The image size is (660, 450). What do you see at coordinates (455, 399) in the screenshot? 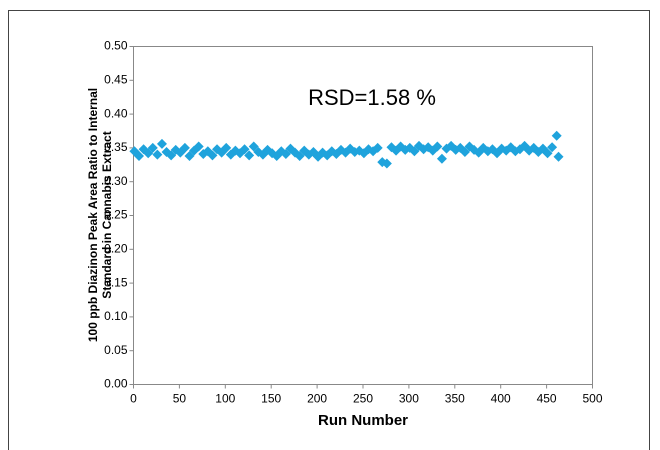
I see `x-tick-label: 350` at bounding box center [455, 399].